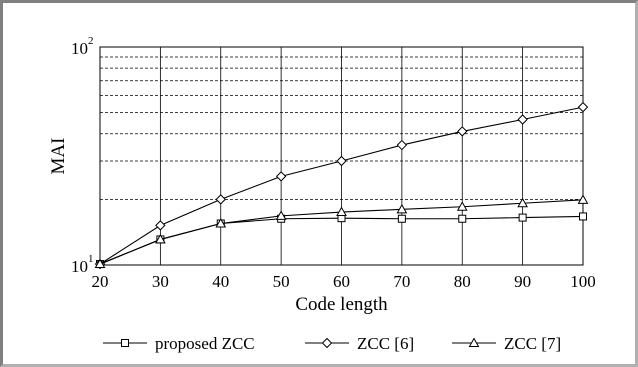  I want to click on x-tick-label: 80, so click(462, 281).